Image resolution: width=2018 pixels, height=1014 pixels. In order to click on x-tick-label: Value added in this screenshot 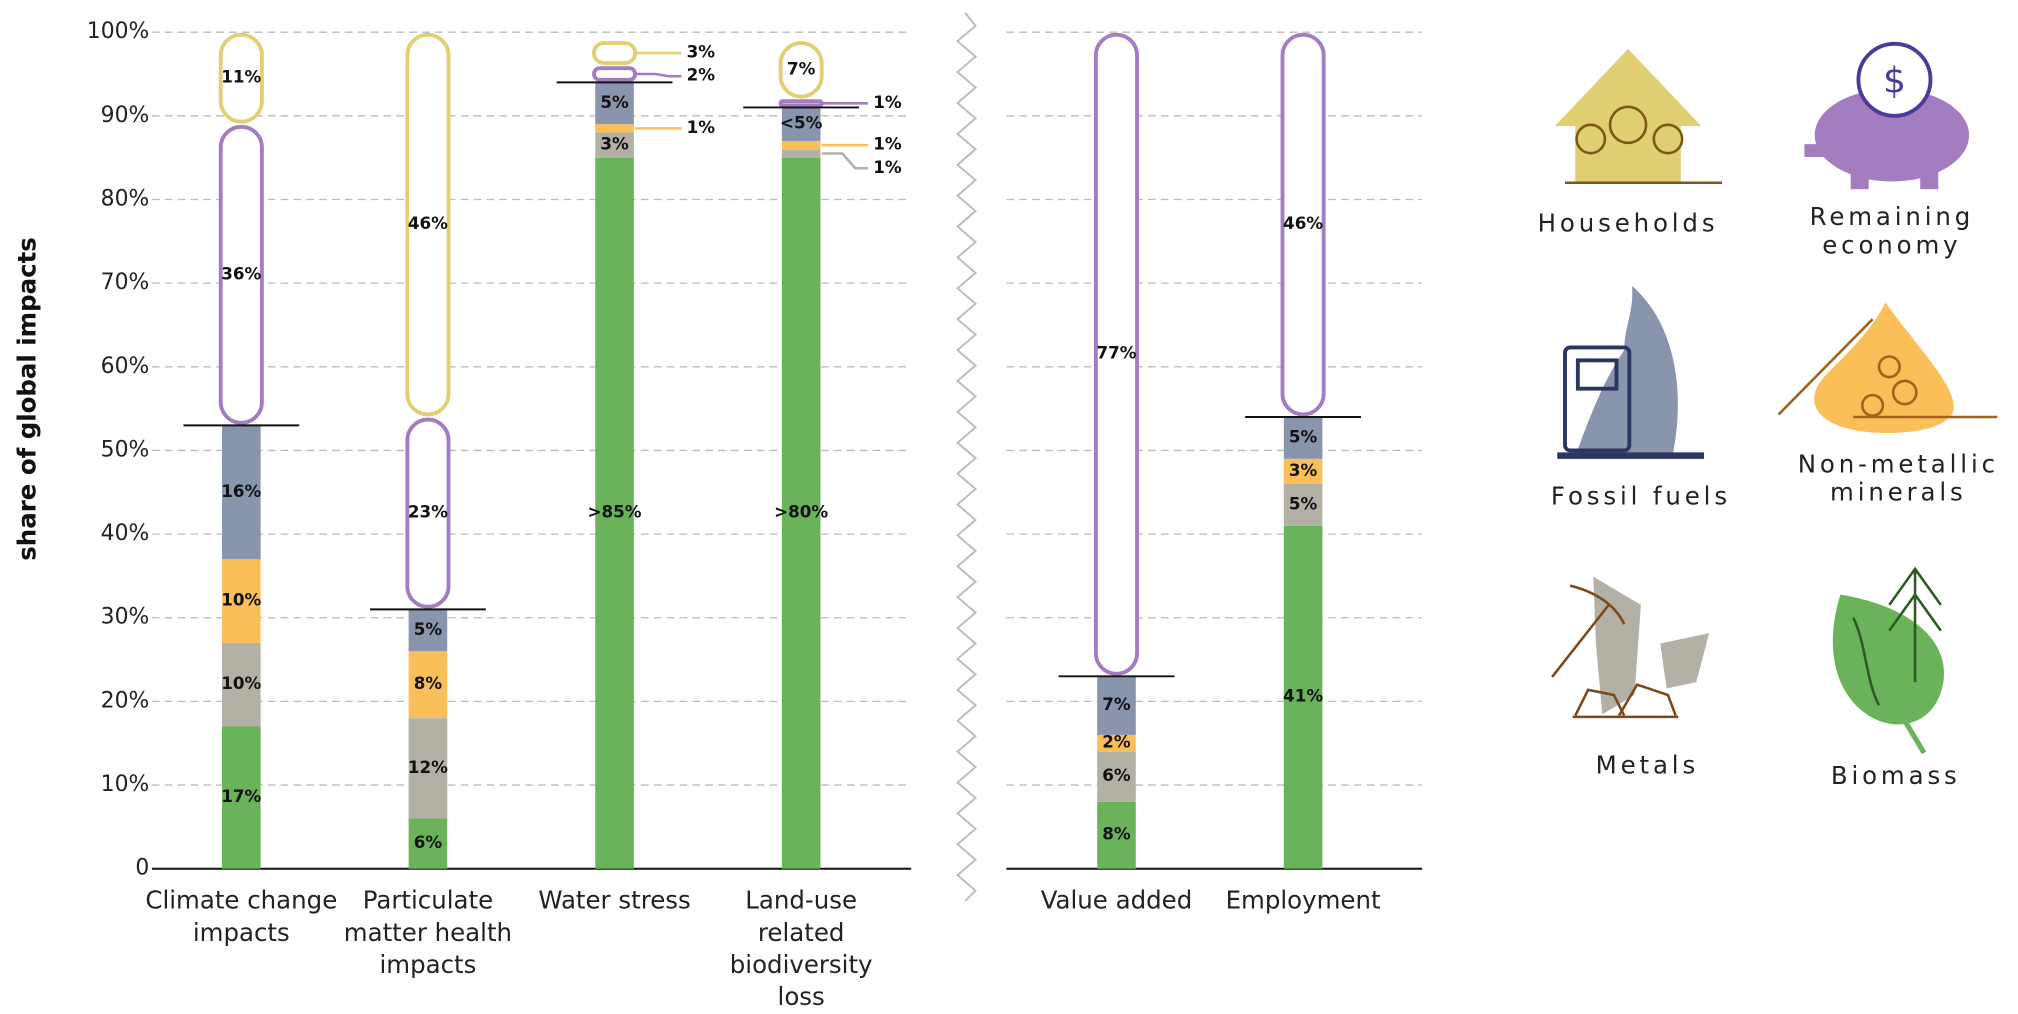, I will do `click(1116, 901)`.